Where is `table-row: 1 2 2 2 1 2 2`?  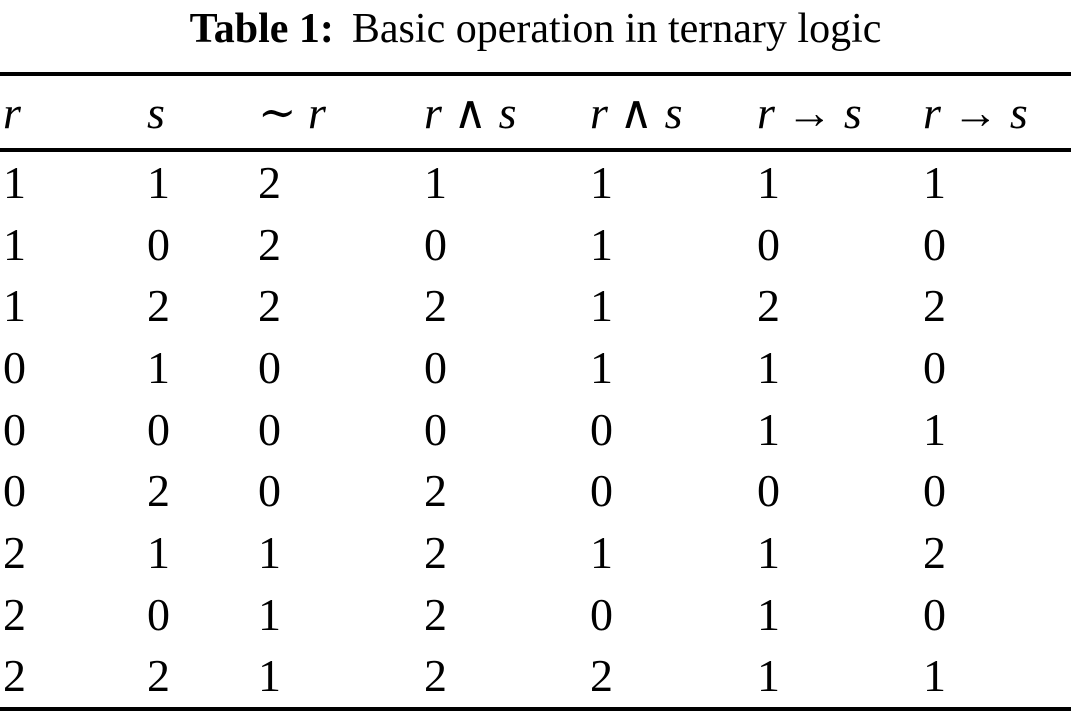
table-row: 1 2 2 2 1 2 2 is located at coordinates (535, 306).